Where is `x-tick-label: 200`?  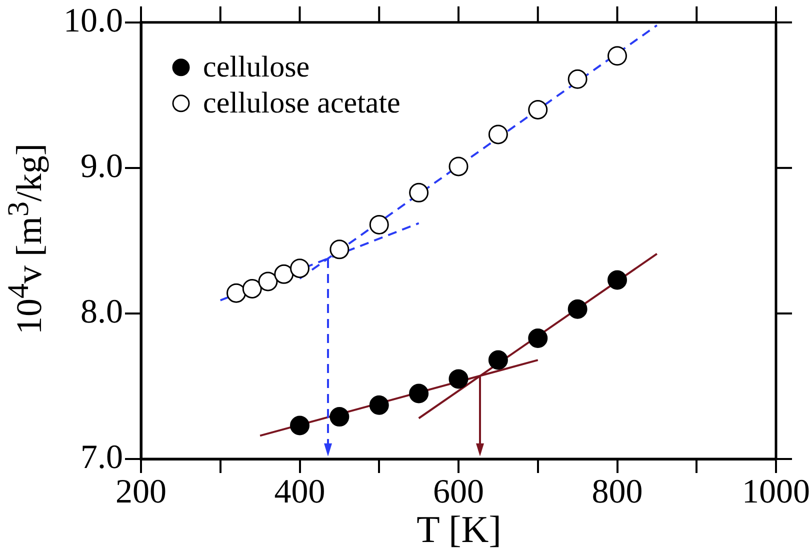 x-tick-label: 200 is located at coordinates (141, 491).